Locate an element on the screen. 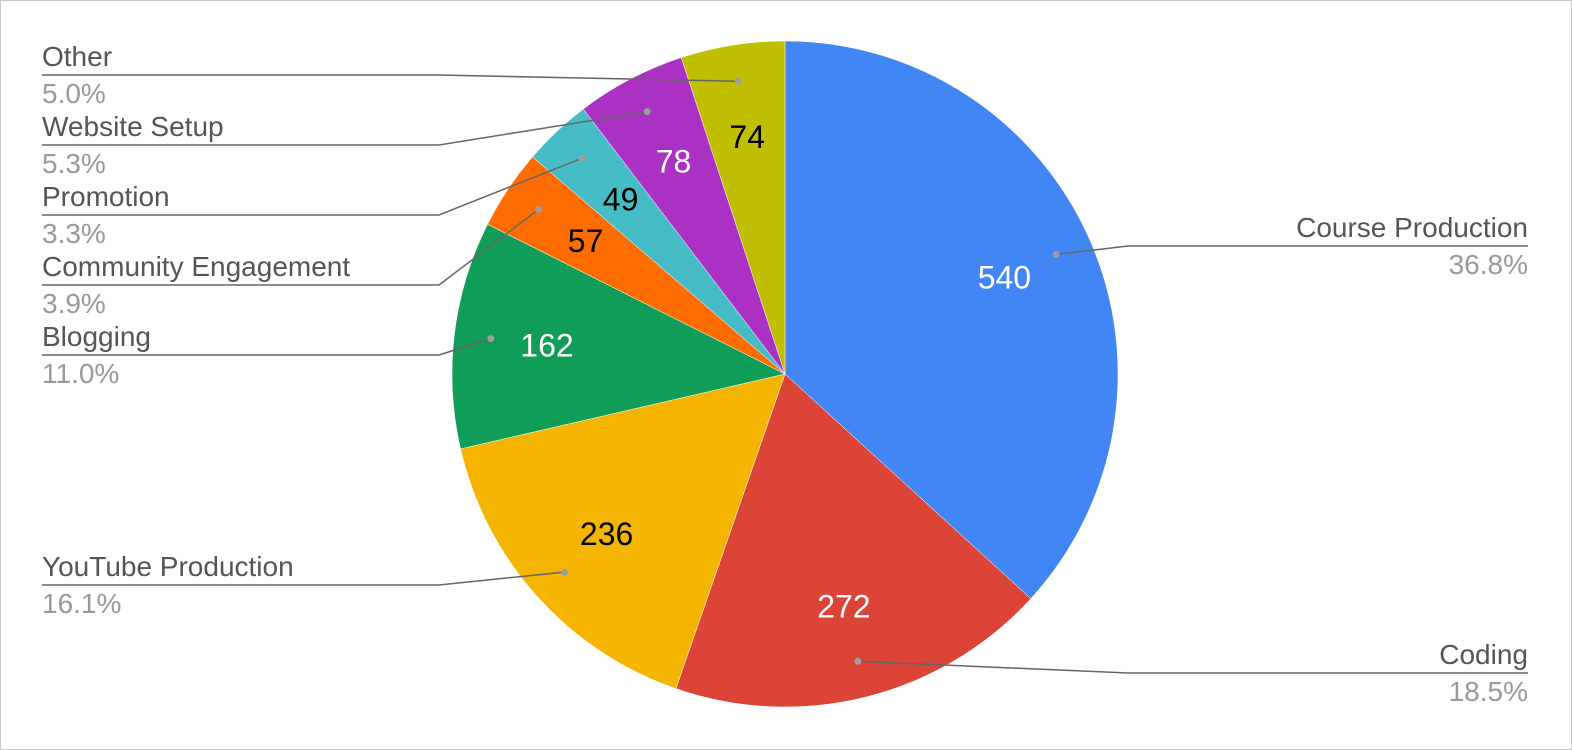 The height and width of the screenshot is (750, 1572). category-label-community-engagement: Community Engagement is located at coordinates (196, 266).